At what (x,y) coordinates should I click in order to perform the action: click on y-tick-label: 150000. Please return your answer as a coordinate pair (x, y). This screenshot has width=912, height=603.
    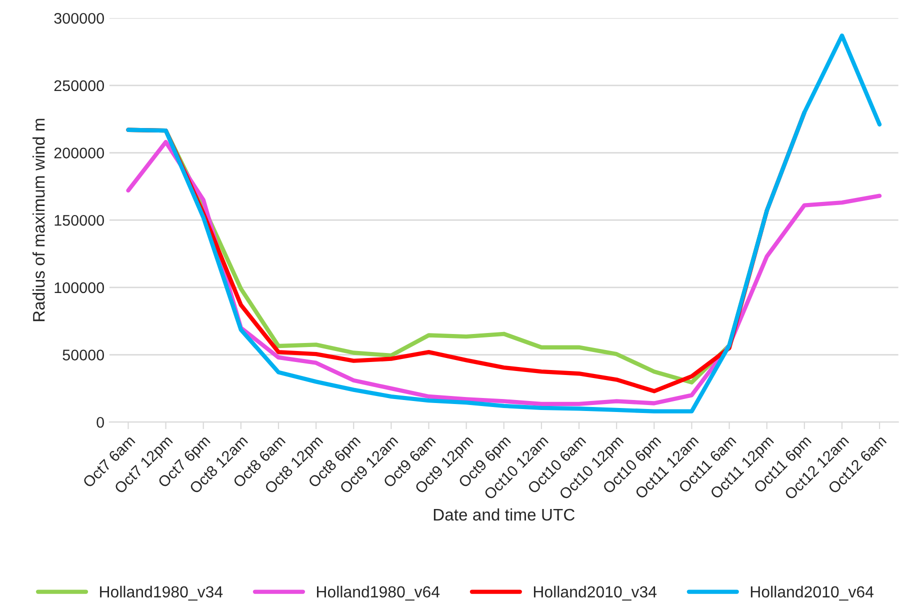
    Looking at the image, I should click on (79, 220).